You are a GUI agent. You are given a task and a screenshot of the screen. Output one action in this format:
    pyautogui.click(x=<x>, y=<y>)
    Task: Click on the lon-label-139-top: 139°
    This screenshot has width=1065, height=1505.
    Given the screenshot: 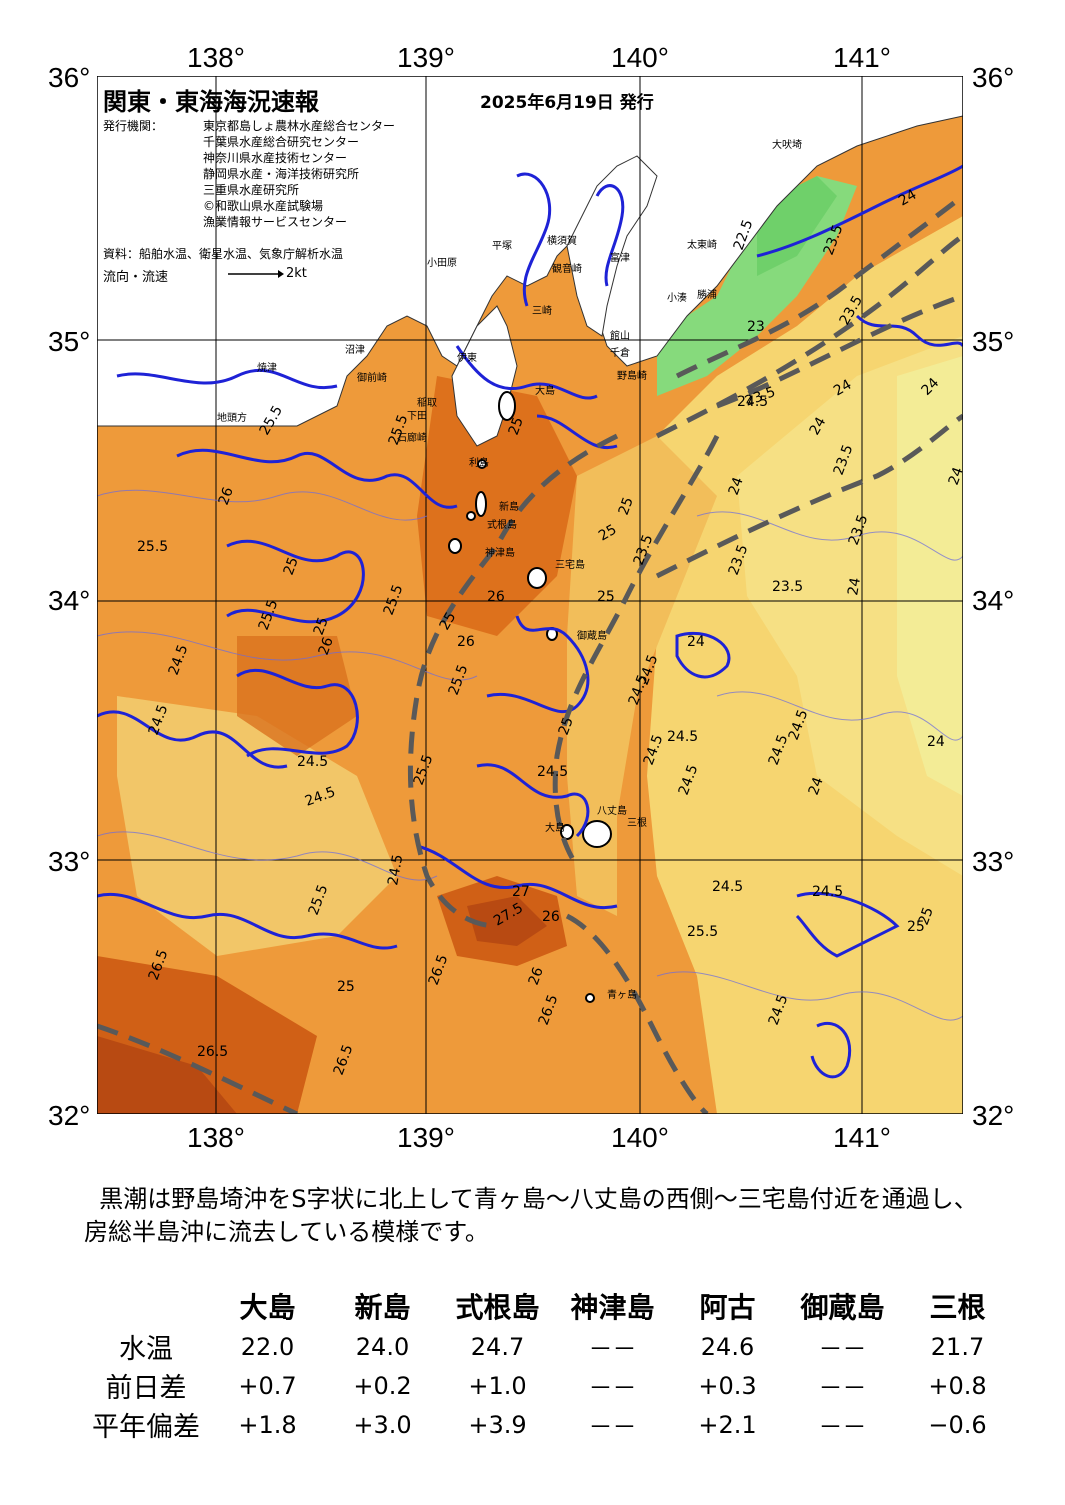 What is the action you would take?
    pyautogui.click(x=426, y=57)
    